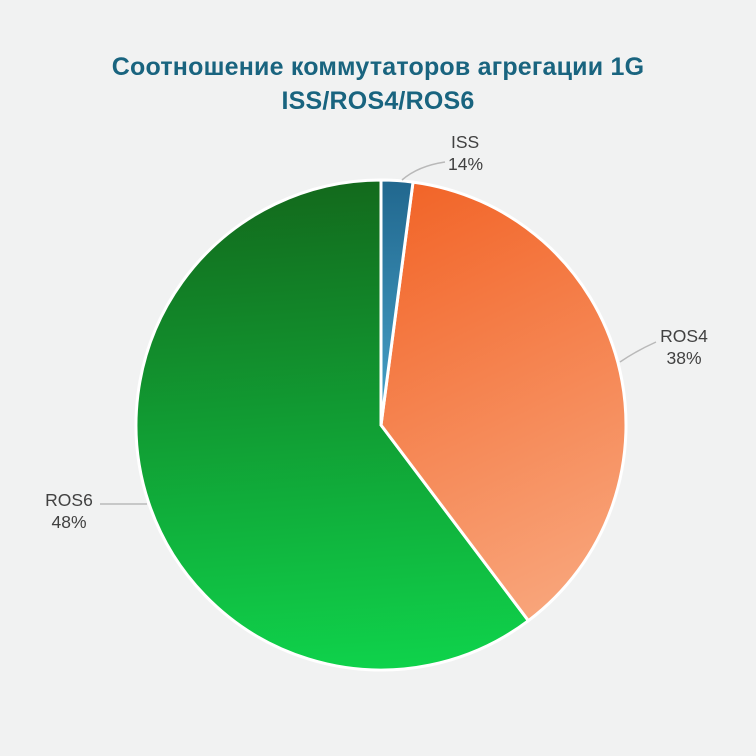 The height and width of the screenshot is (756, 756). Describe the element at coordinates (397, 302) in the screenshot. I see `pie-slice-iss` at that location.